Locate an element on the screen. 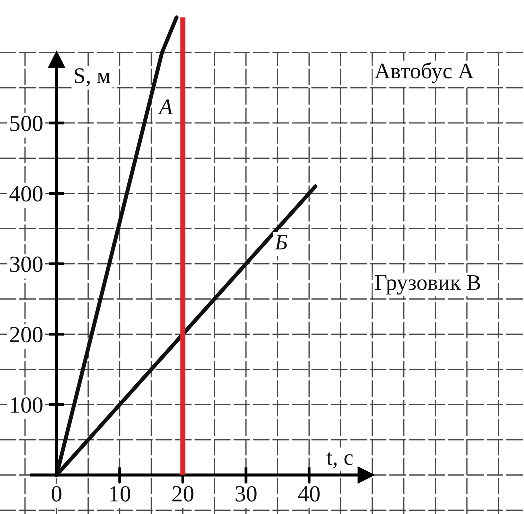 The height and width of the screenshot is (514, 524). annotation: Грузовик В is located at coordinates (427, 285).